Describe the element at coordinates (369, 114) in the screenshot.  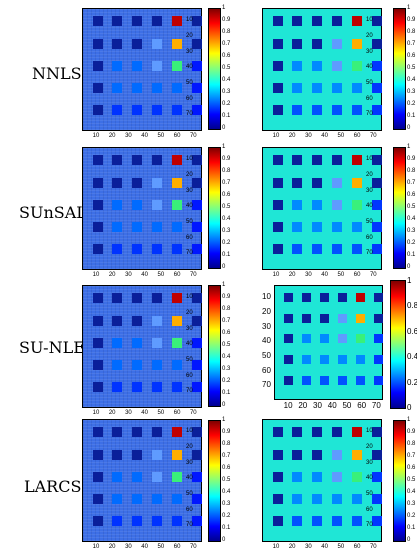
I see `clean-y-tick-0-6: 70` at that location.